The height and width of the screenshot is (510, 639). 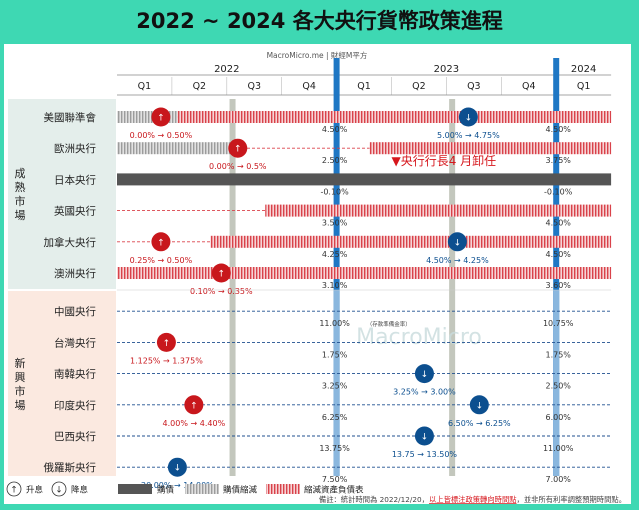 What do you see at coordinates (62, 194) in the screenshot?
I see `group-bg-mature` at bounding box center [62, 194].